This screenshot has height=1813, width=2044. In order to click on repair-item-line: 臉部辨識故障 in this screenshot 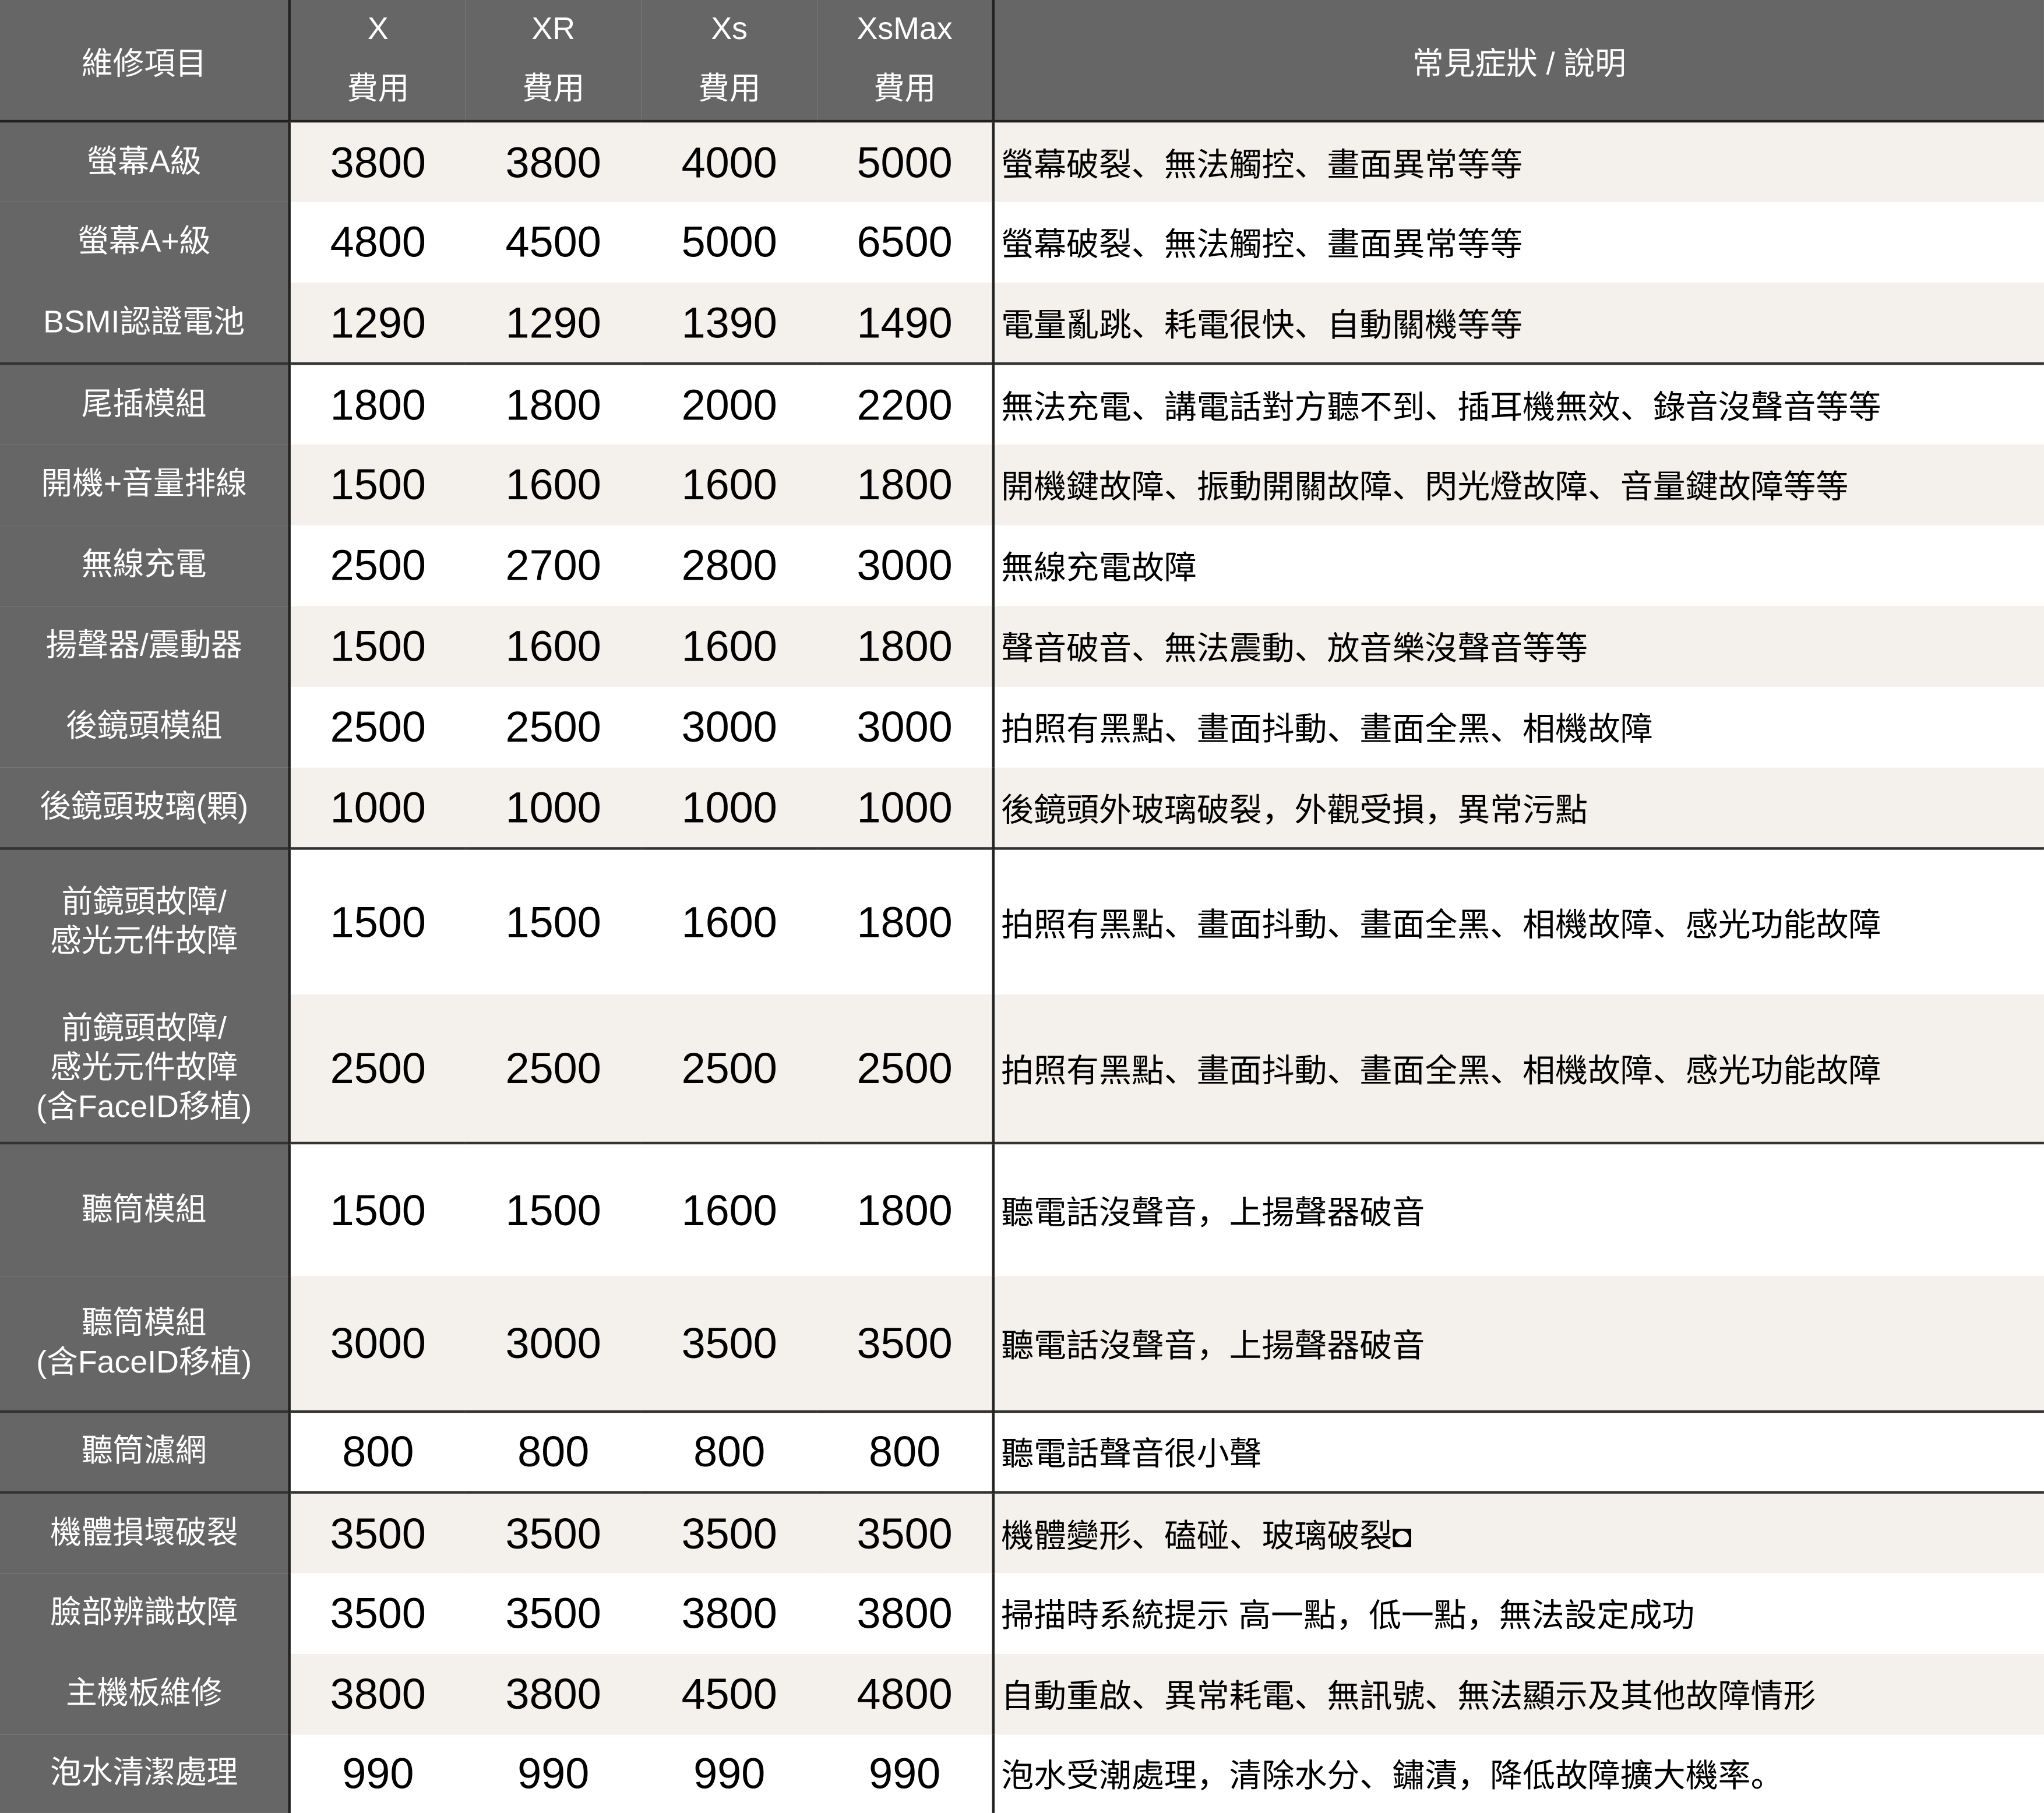, I will do `click(144, 1613)`.